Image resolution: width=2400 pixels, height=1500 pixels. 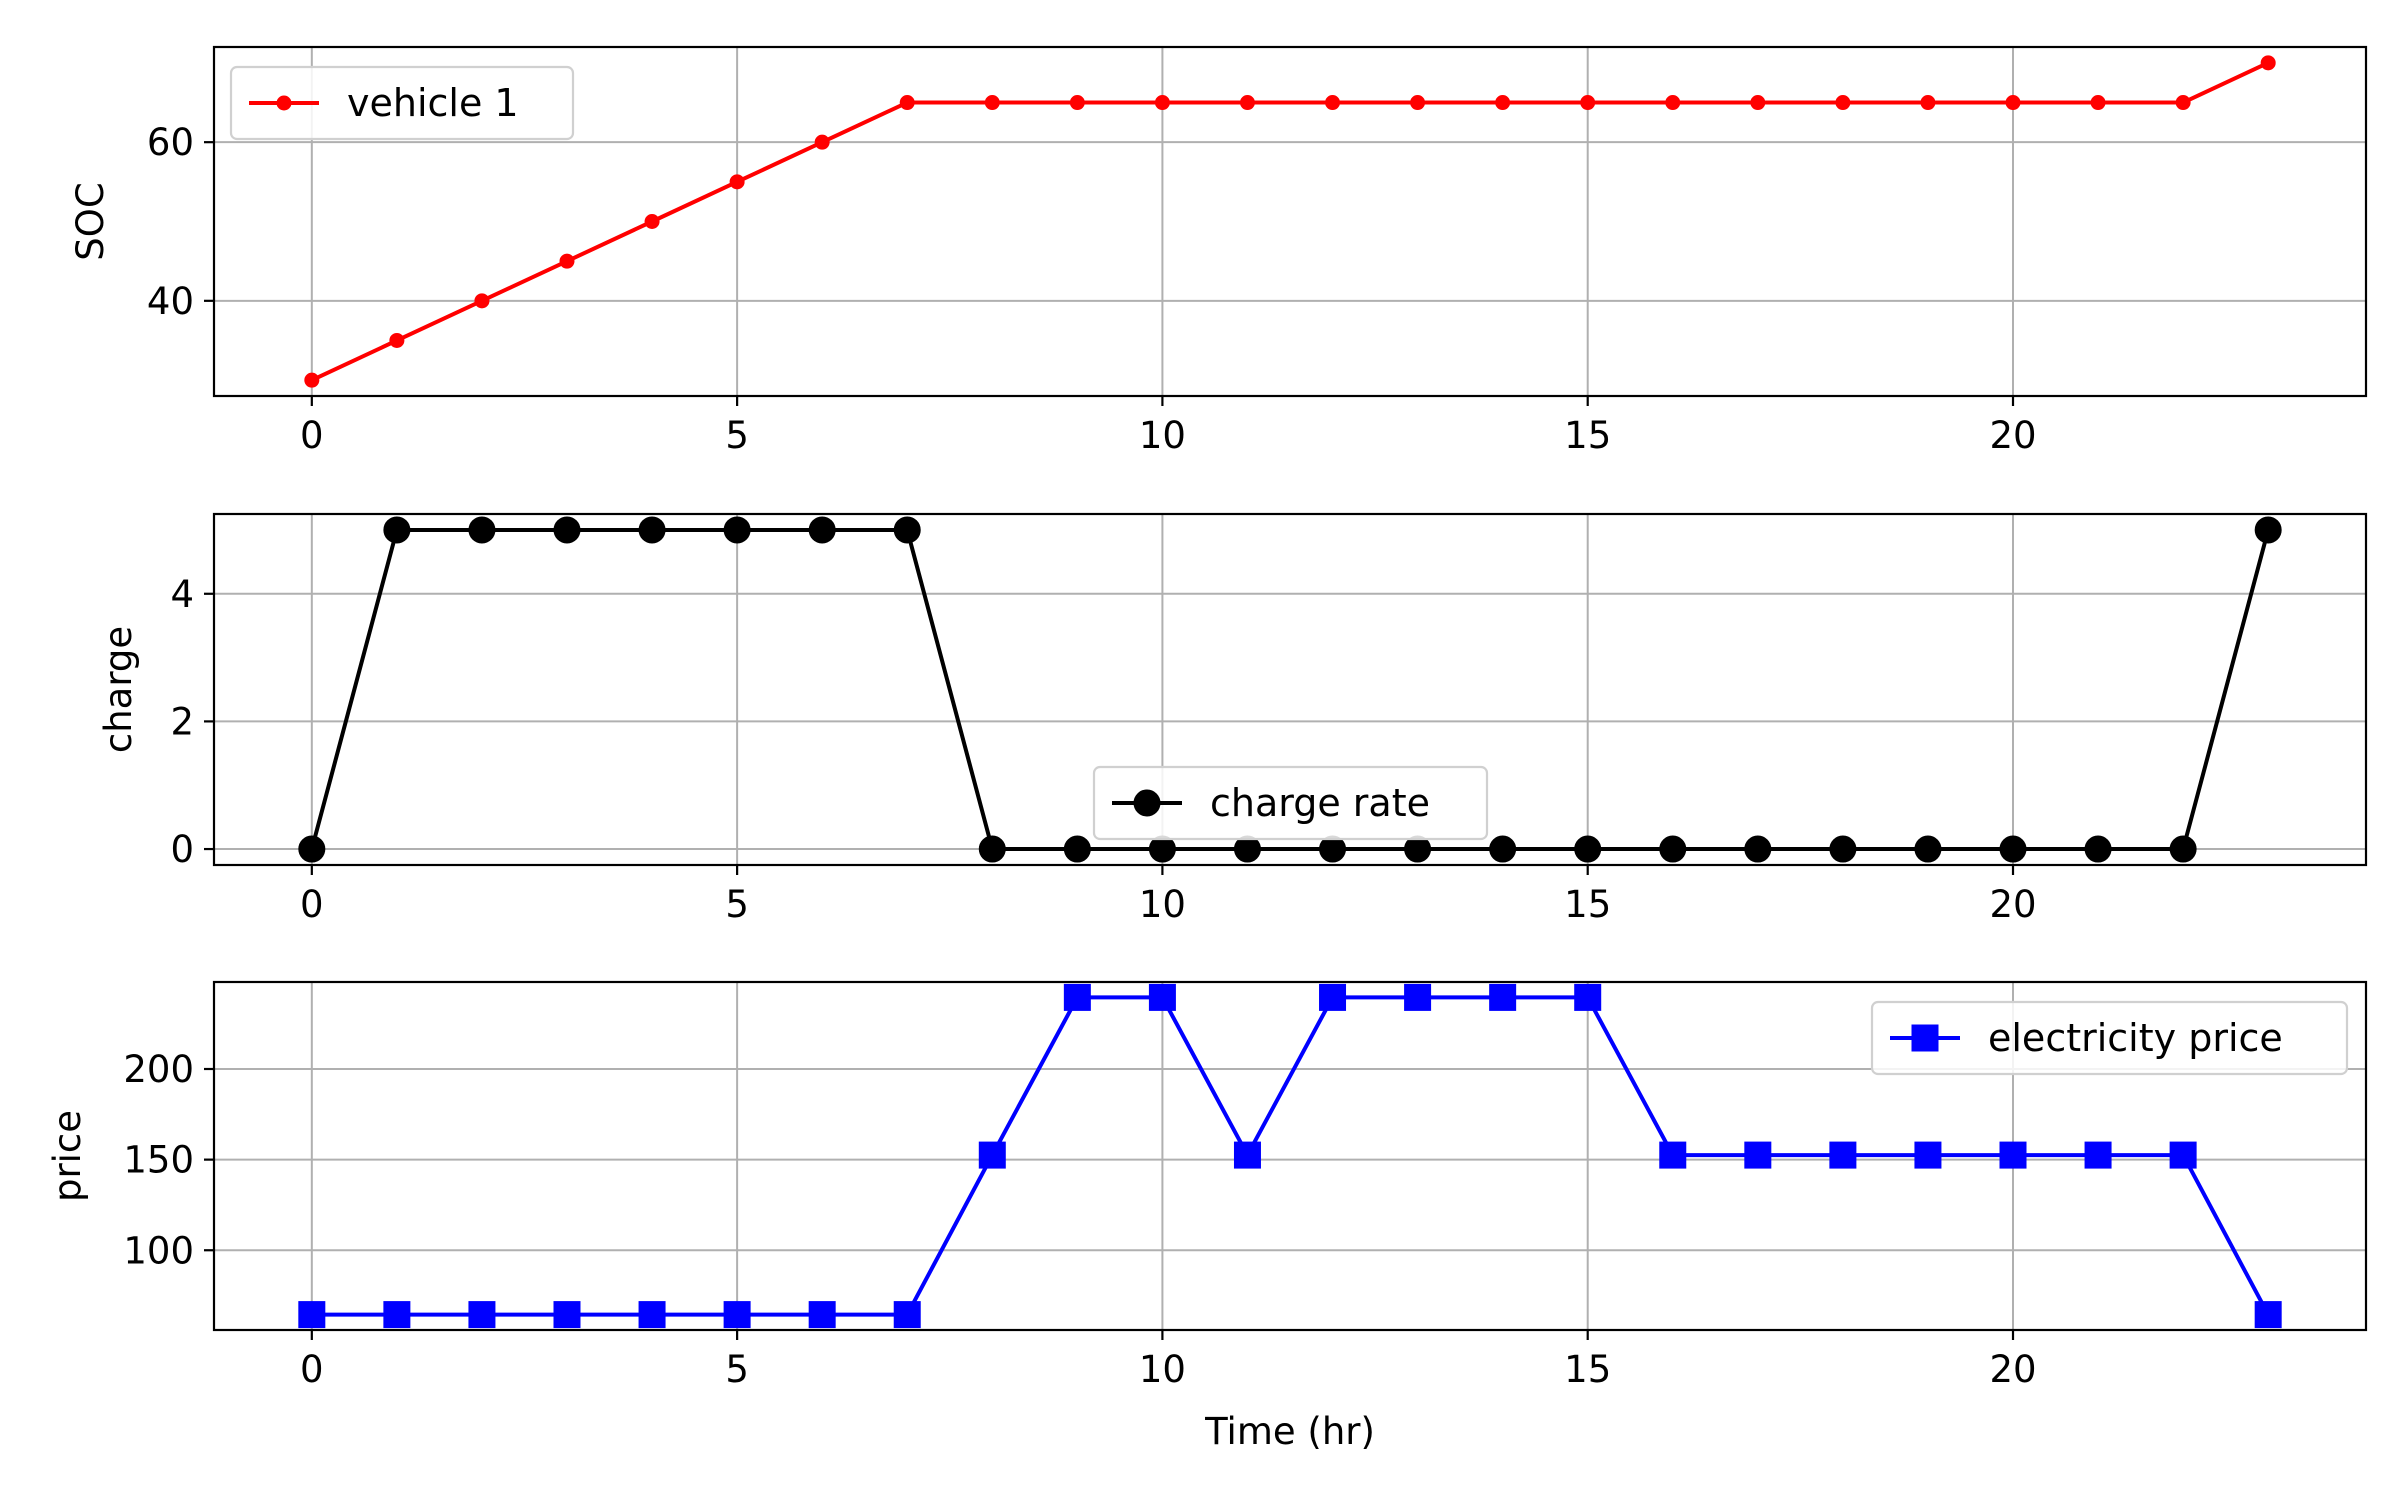 What do you see at coordinates (1587, 1369) in the screenshot?
I see `price-x-tick-label: 15` at bounding box center [1587, 1369].